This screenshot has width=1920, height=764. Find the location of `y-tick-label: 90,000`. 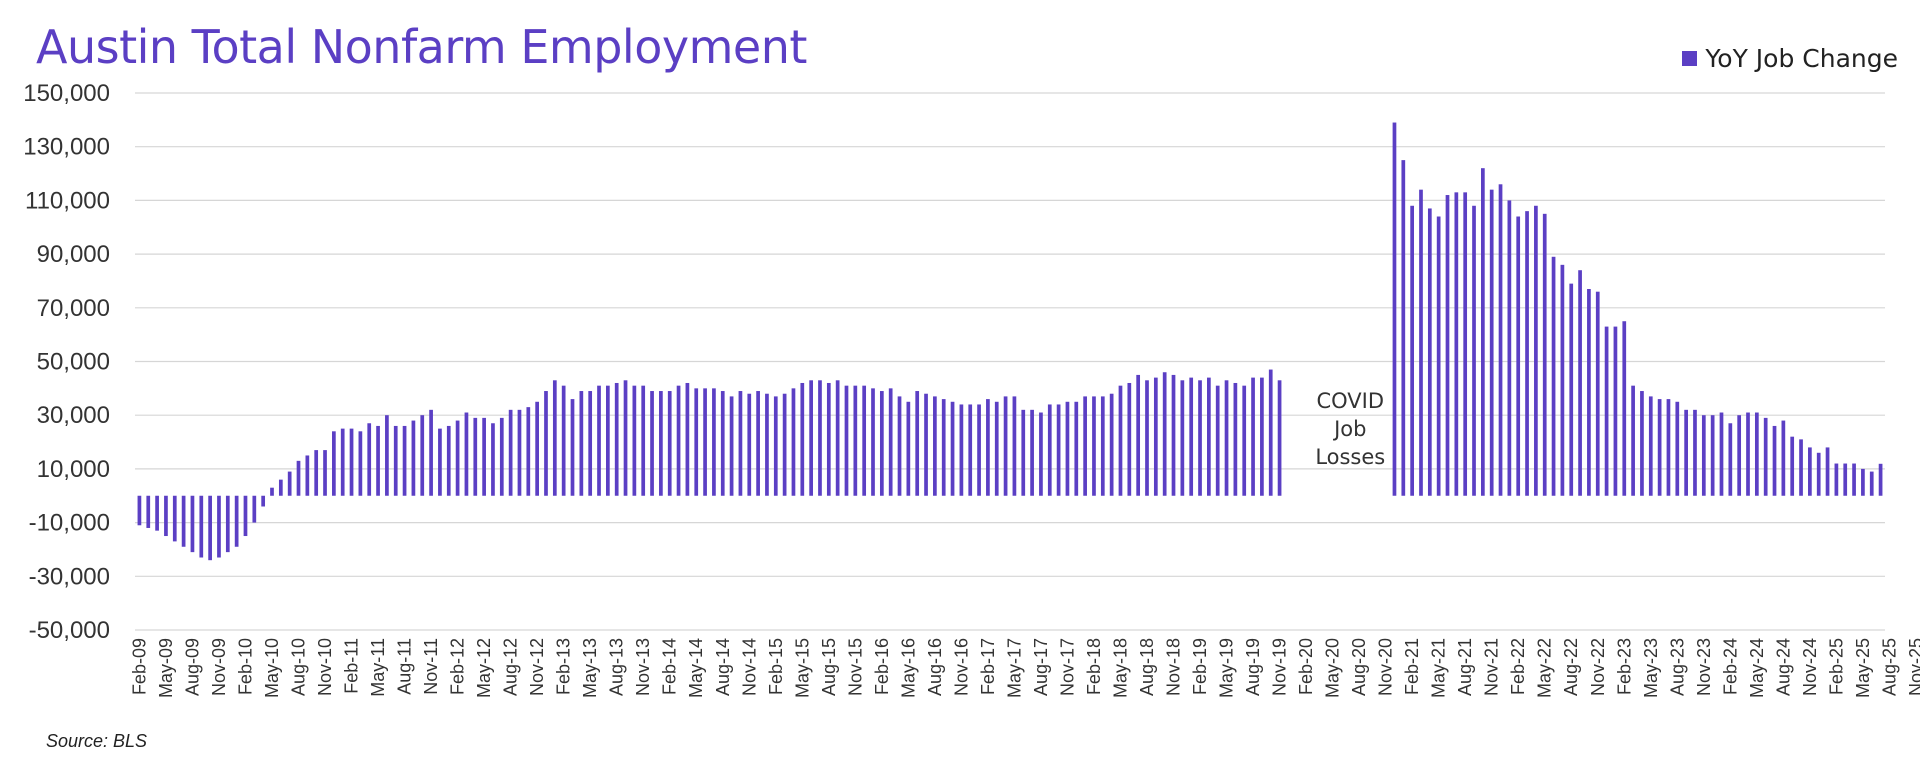

y-tick-label: 90,000 is located at coordinates (73, 254).